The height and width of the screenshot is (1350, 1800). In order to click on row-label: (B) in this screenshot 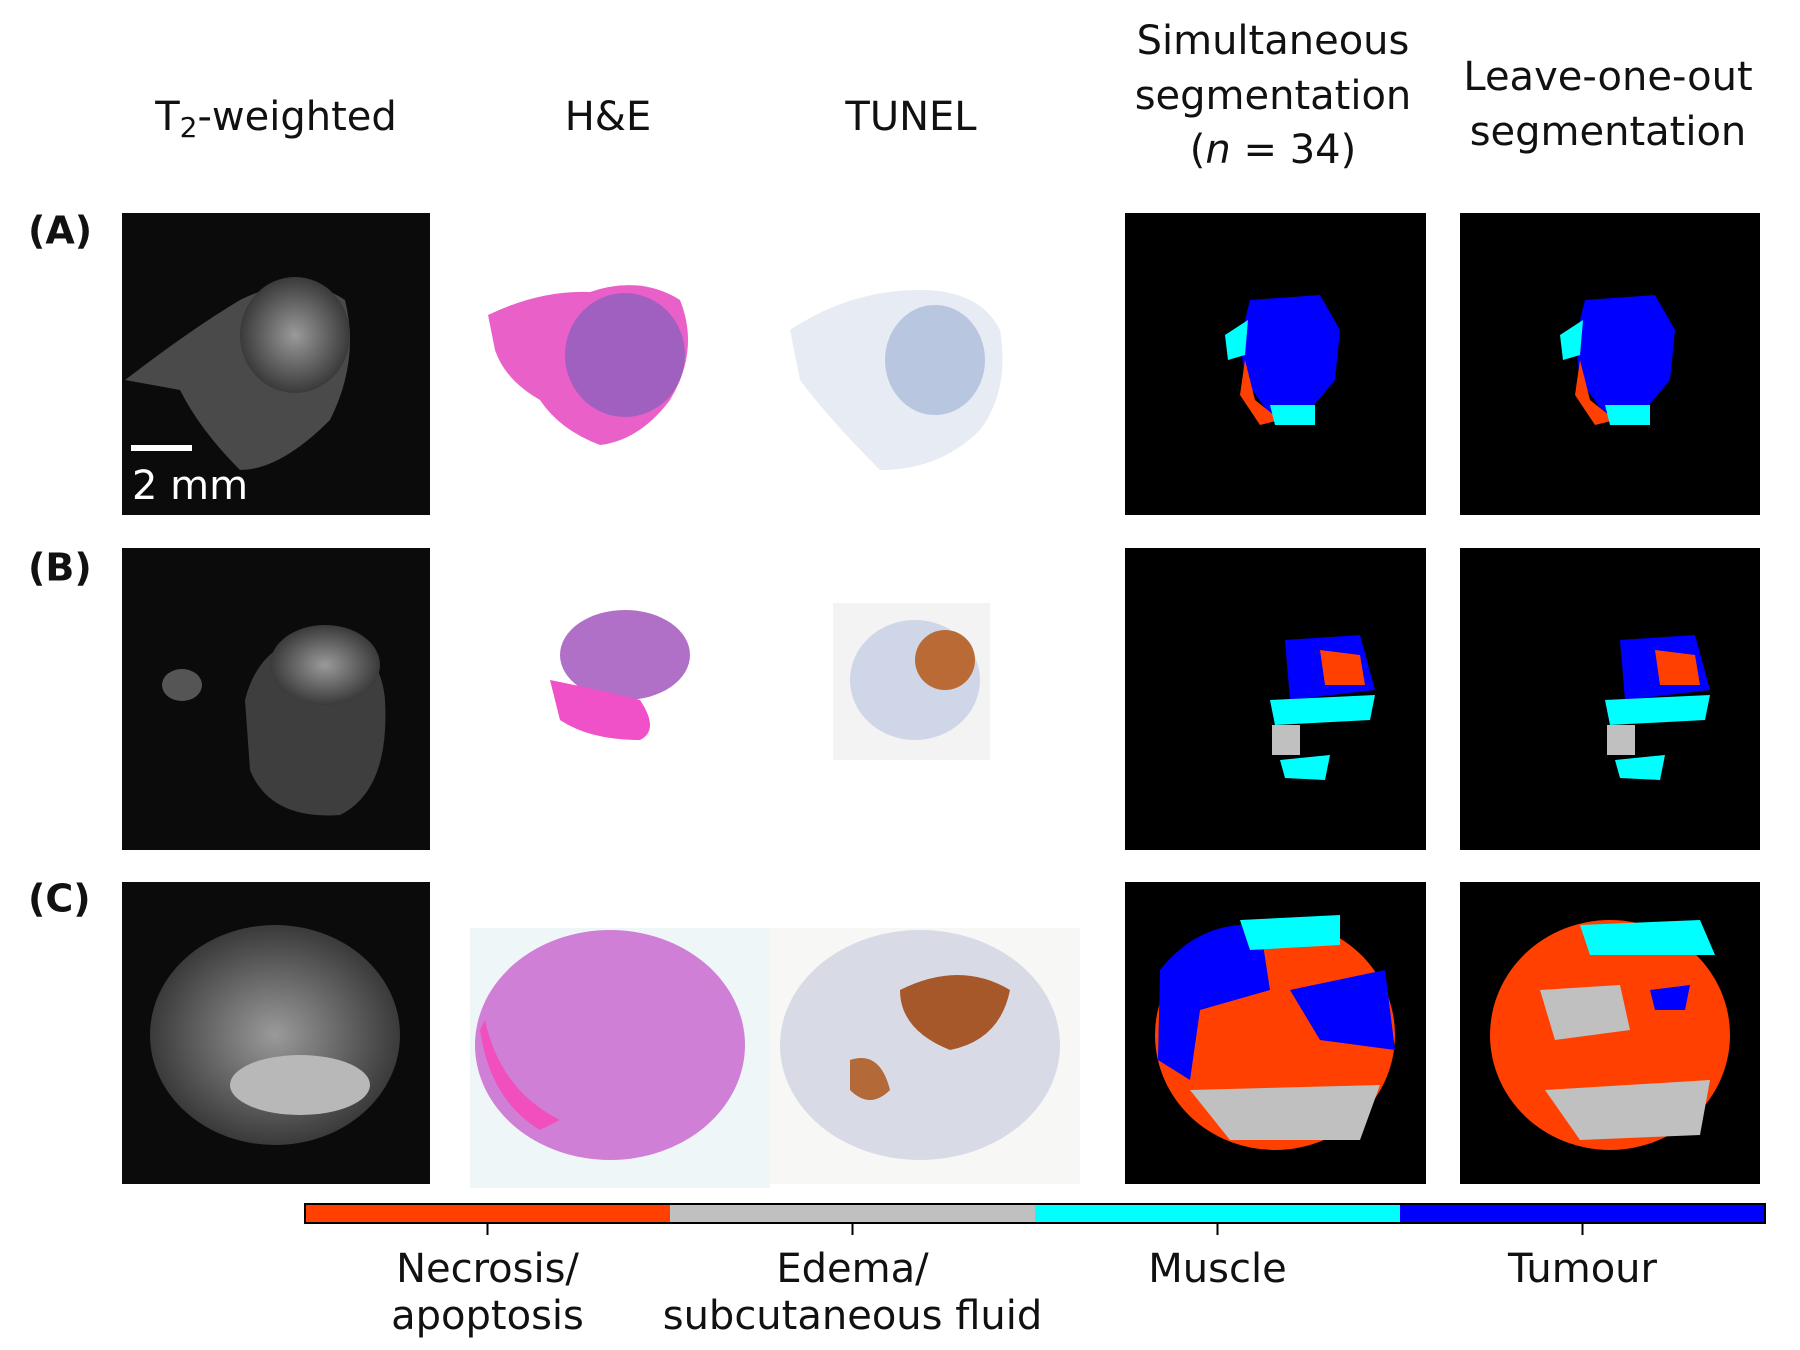, I will do `click(60, 568)`.